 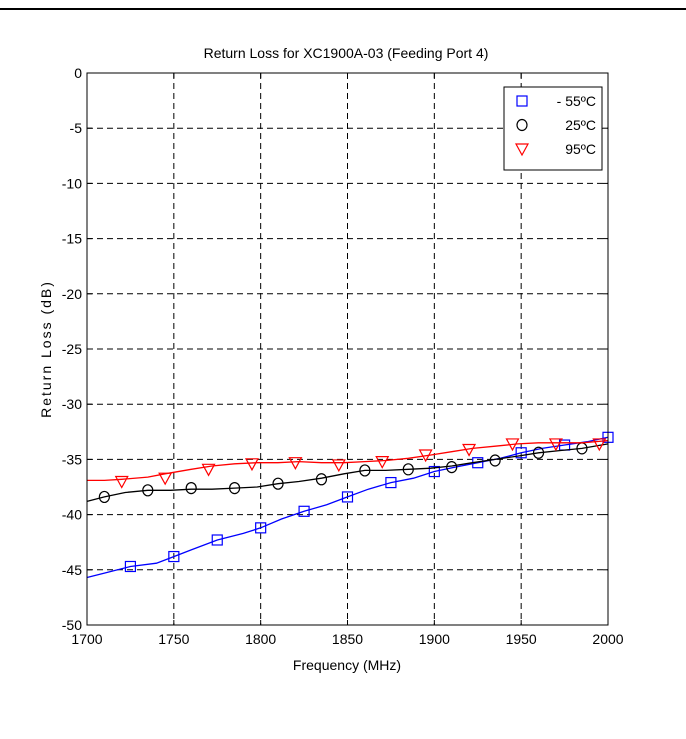 I want to click on y-tick-label: -30, so click(x=72, y=404).